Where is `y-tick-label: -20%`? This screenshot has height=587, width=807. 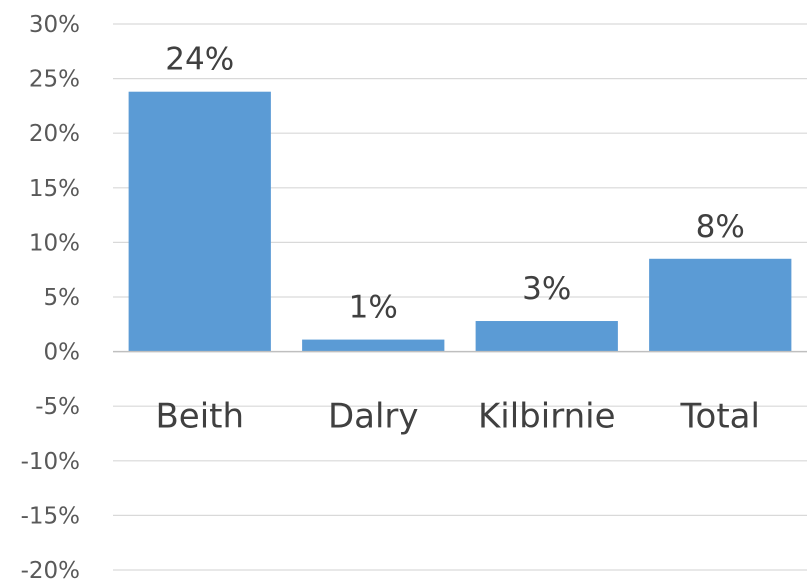 y-tick-label: -20% is located at coordinates (50, 570).